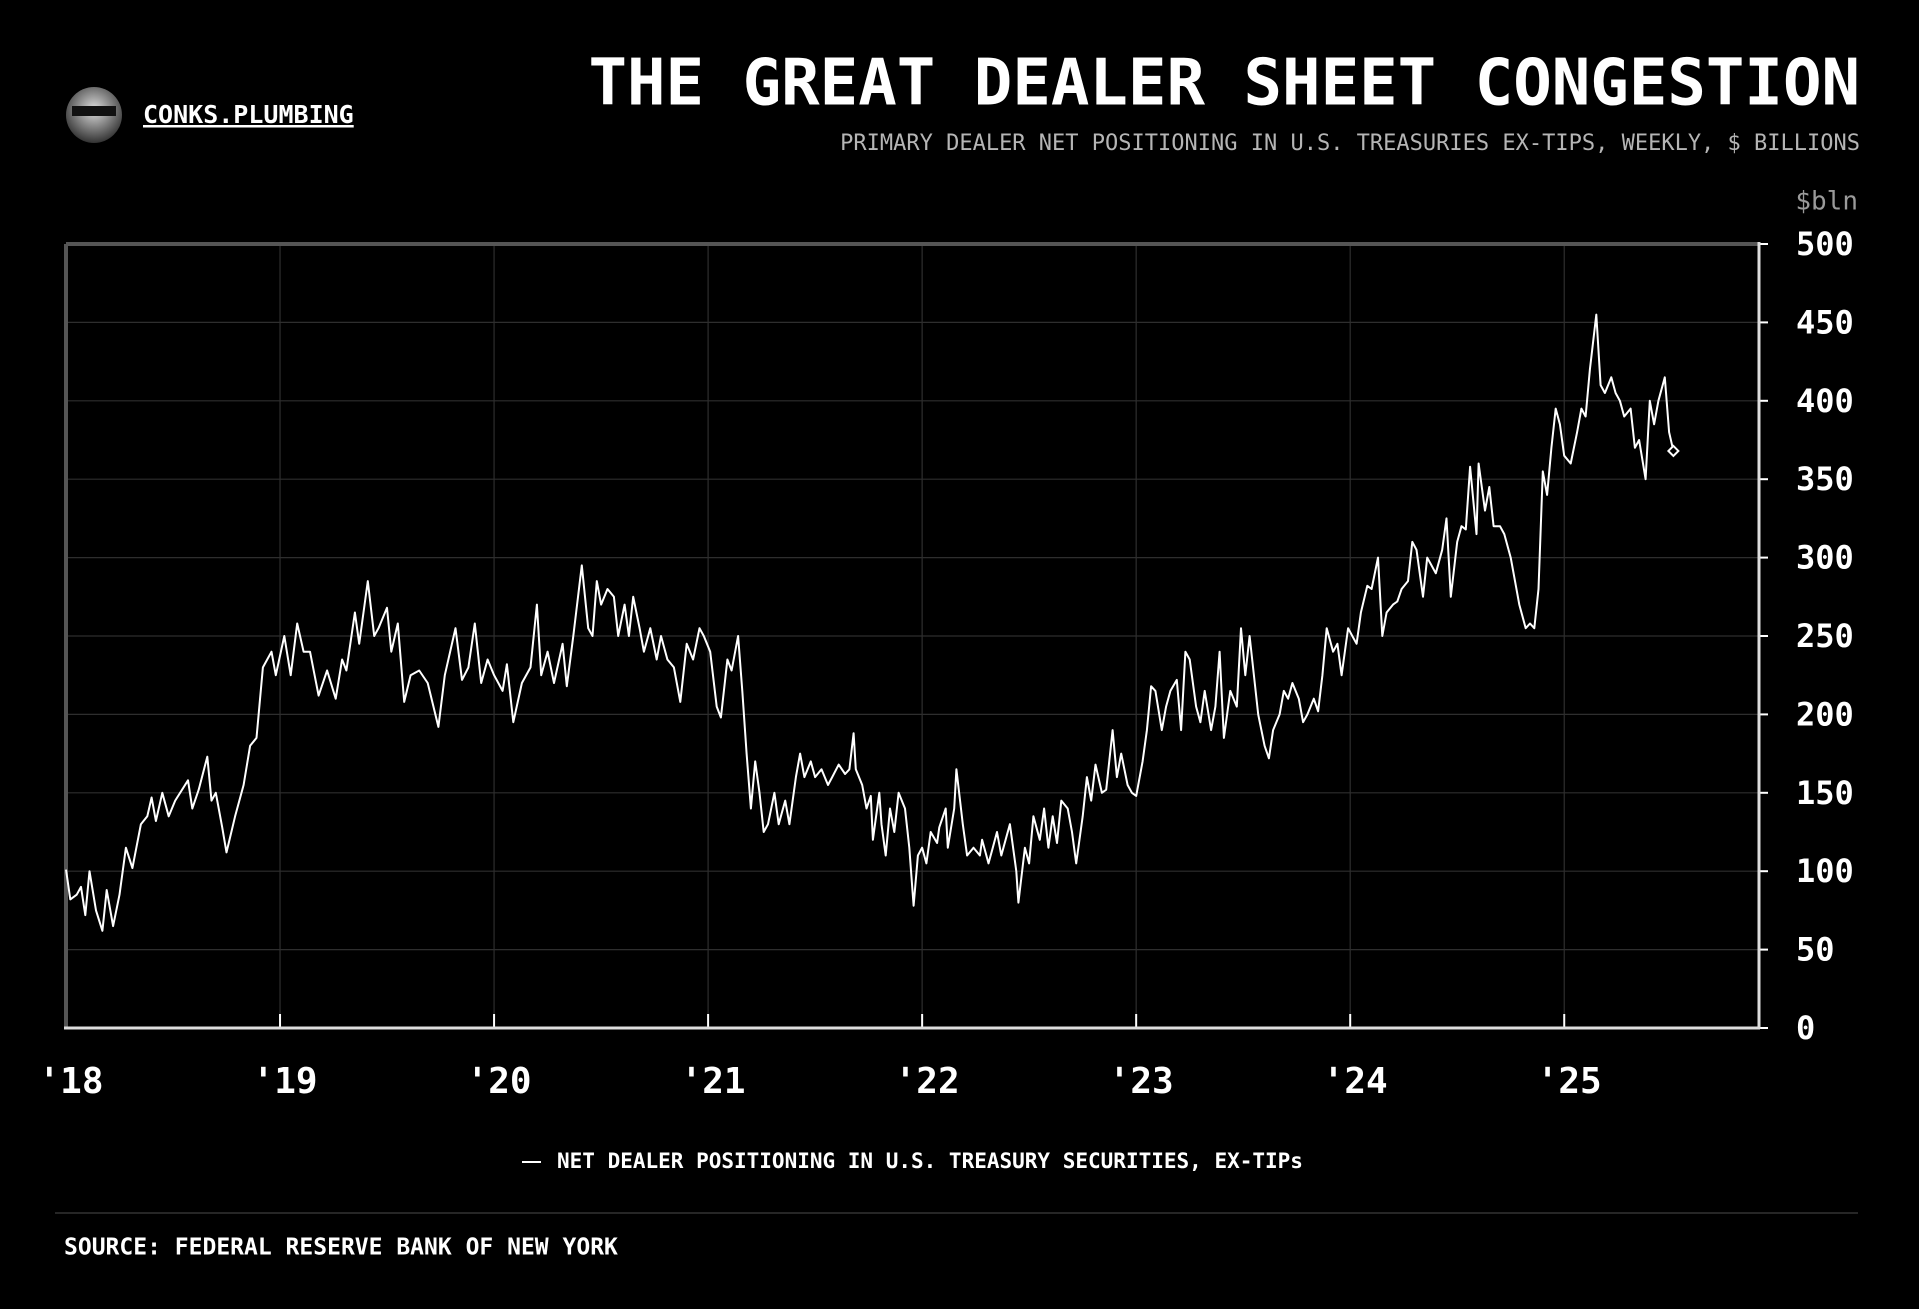  I want to click on brand-name: CONKS.PLUMBING, so click(248, 114).